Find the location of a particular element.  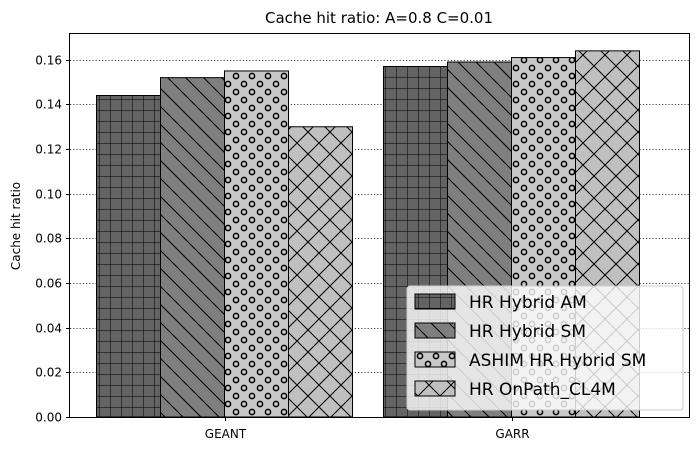

x-axis: GEANT GARR is located at coordinates (367, 429).